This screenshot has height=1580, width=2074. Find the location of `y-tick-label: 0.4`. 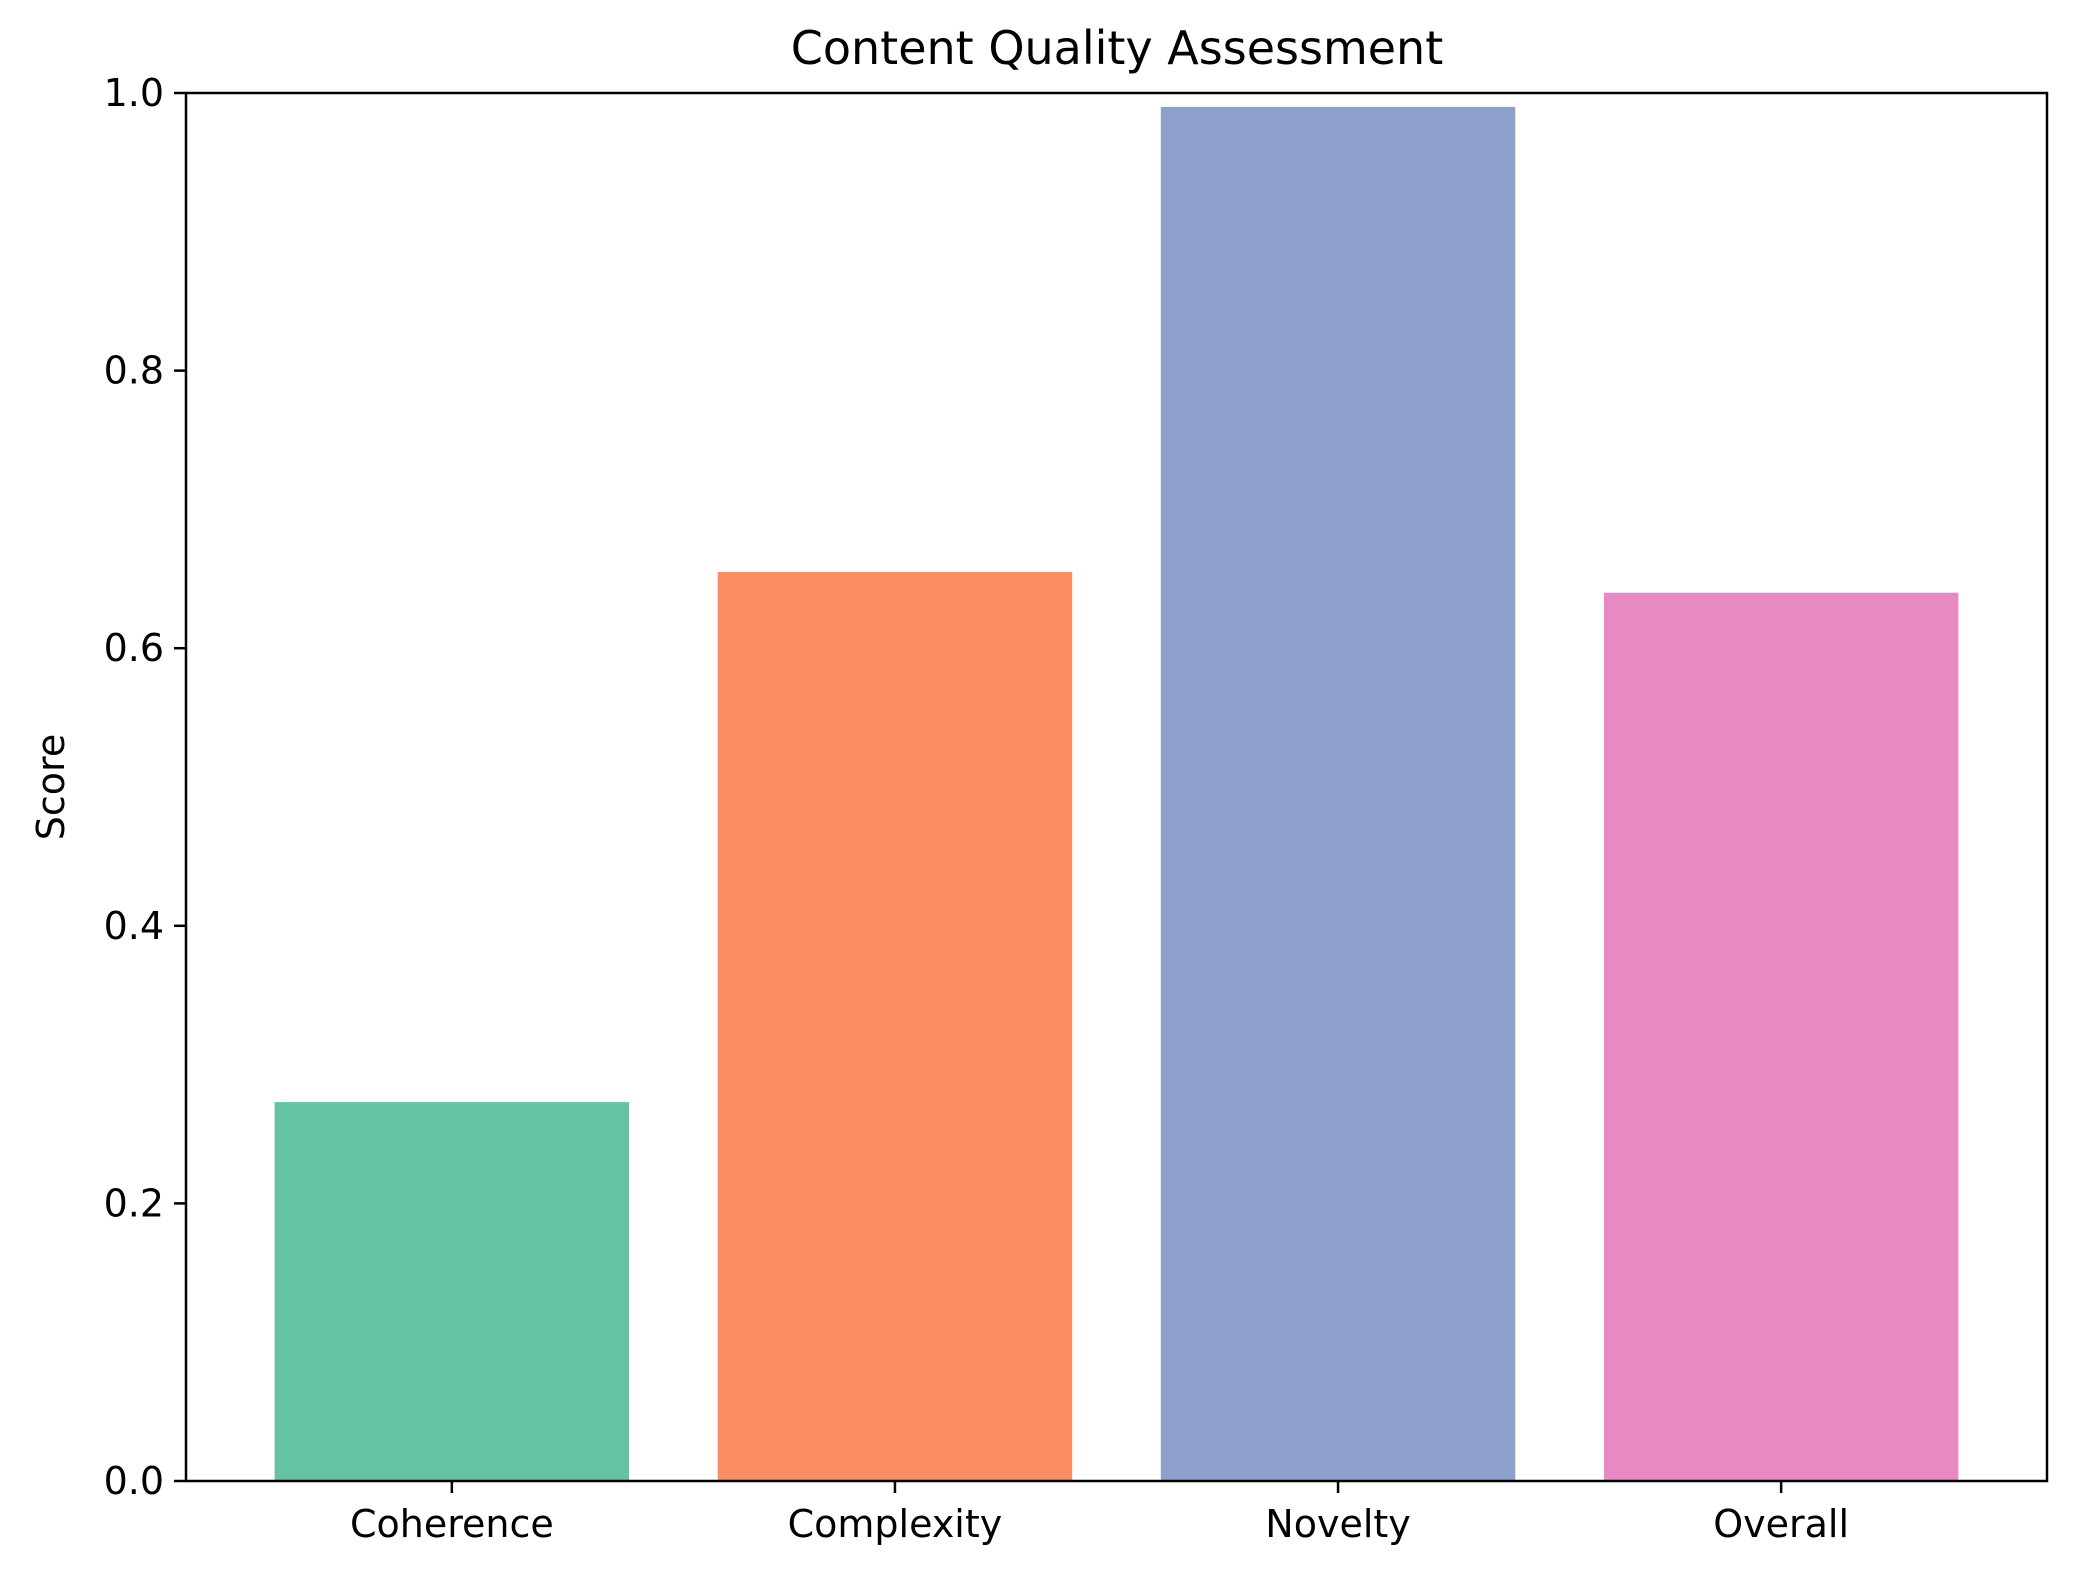

y-tick-label: 0.4 is located at coordinates (134, 926).